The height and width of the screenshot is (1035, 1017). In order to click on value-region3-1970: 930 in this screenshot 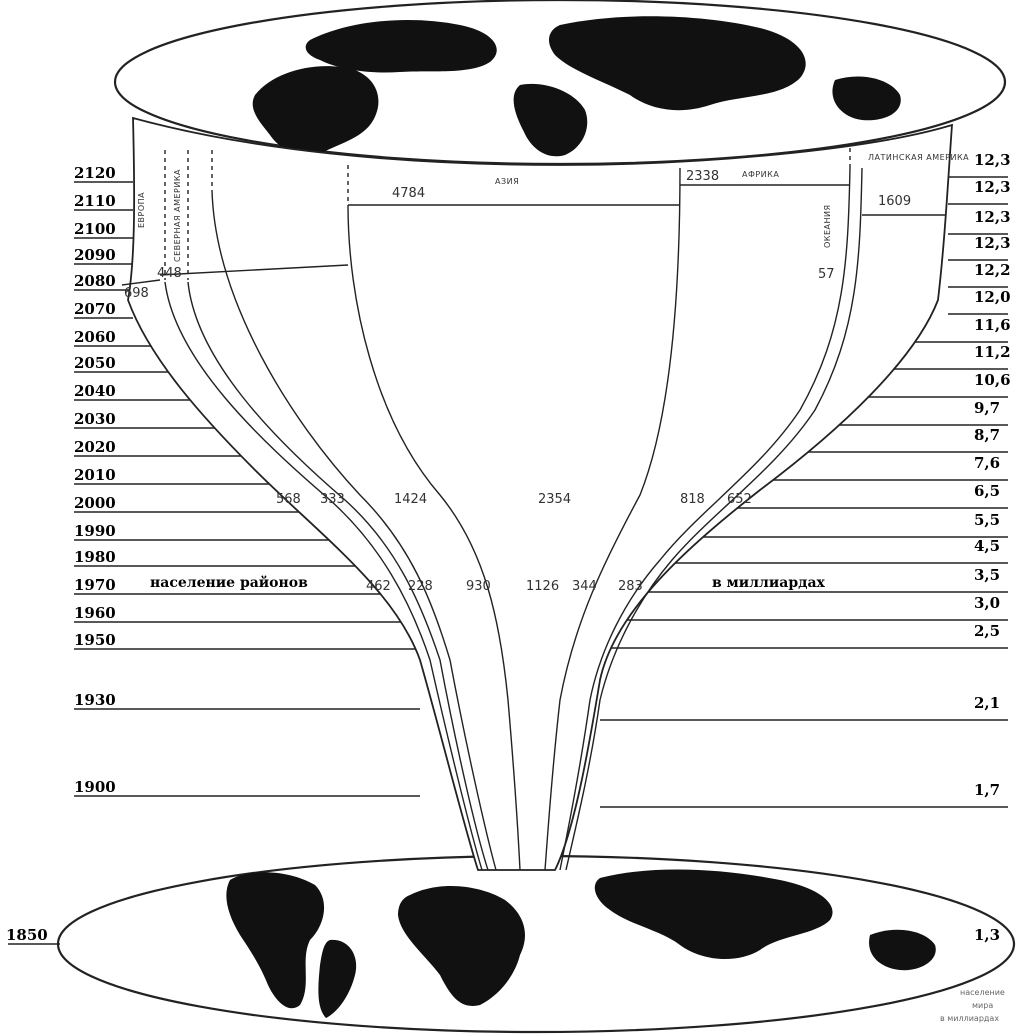, I will do `click(478, 586)`.